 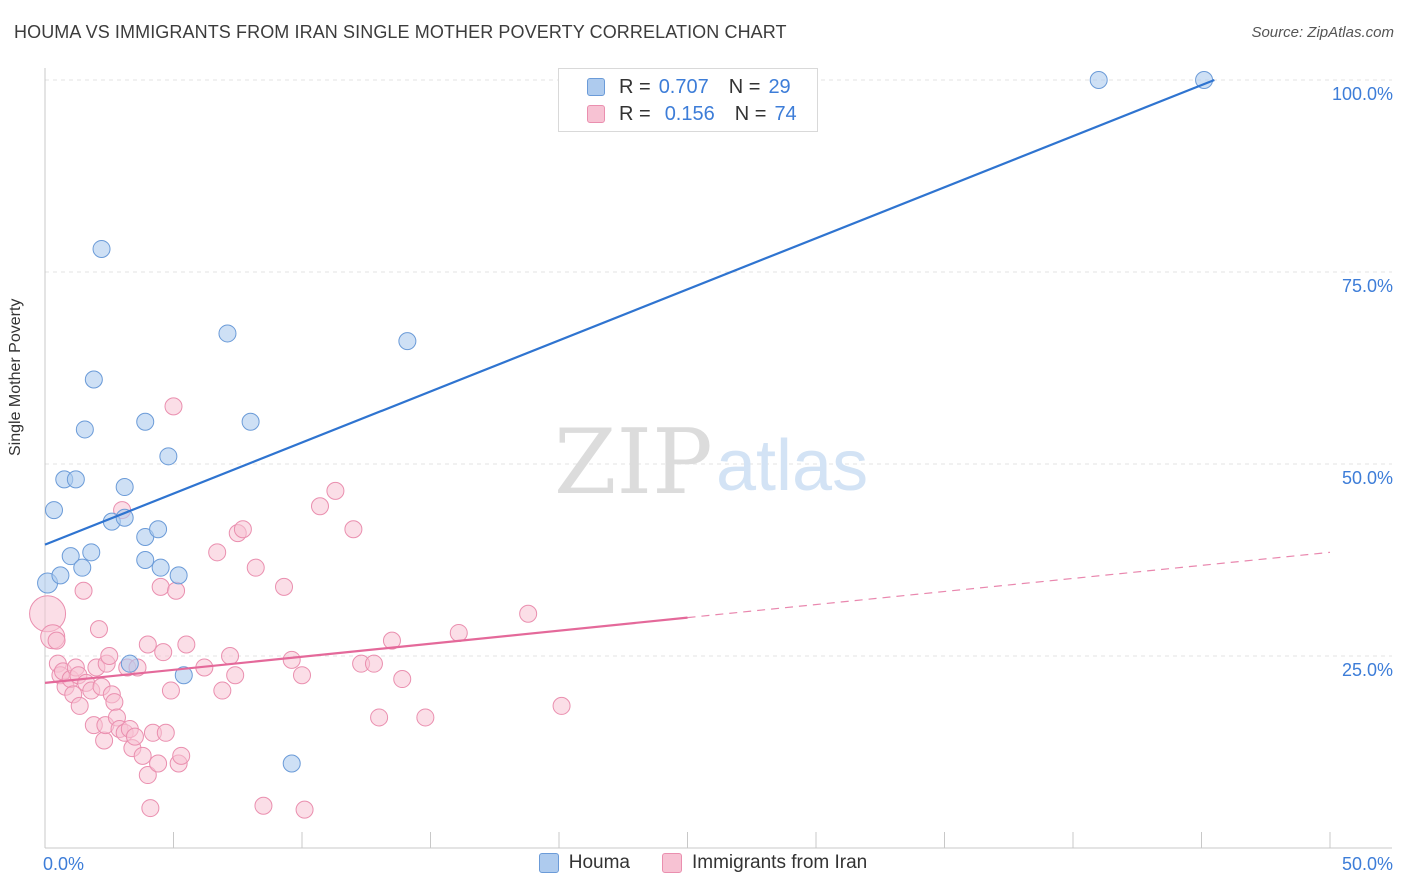 I want to click on y-tick-label: 25.0%, so click(x=1367, y=670).